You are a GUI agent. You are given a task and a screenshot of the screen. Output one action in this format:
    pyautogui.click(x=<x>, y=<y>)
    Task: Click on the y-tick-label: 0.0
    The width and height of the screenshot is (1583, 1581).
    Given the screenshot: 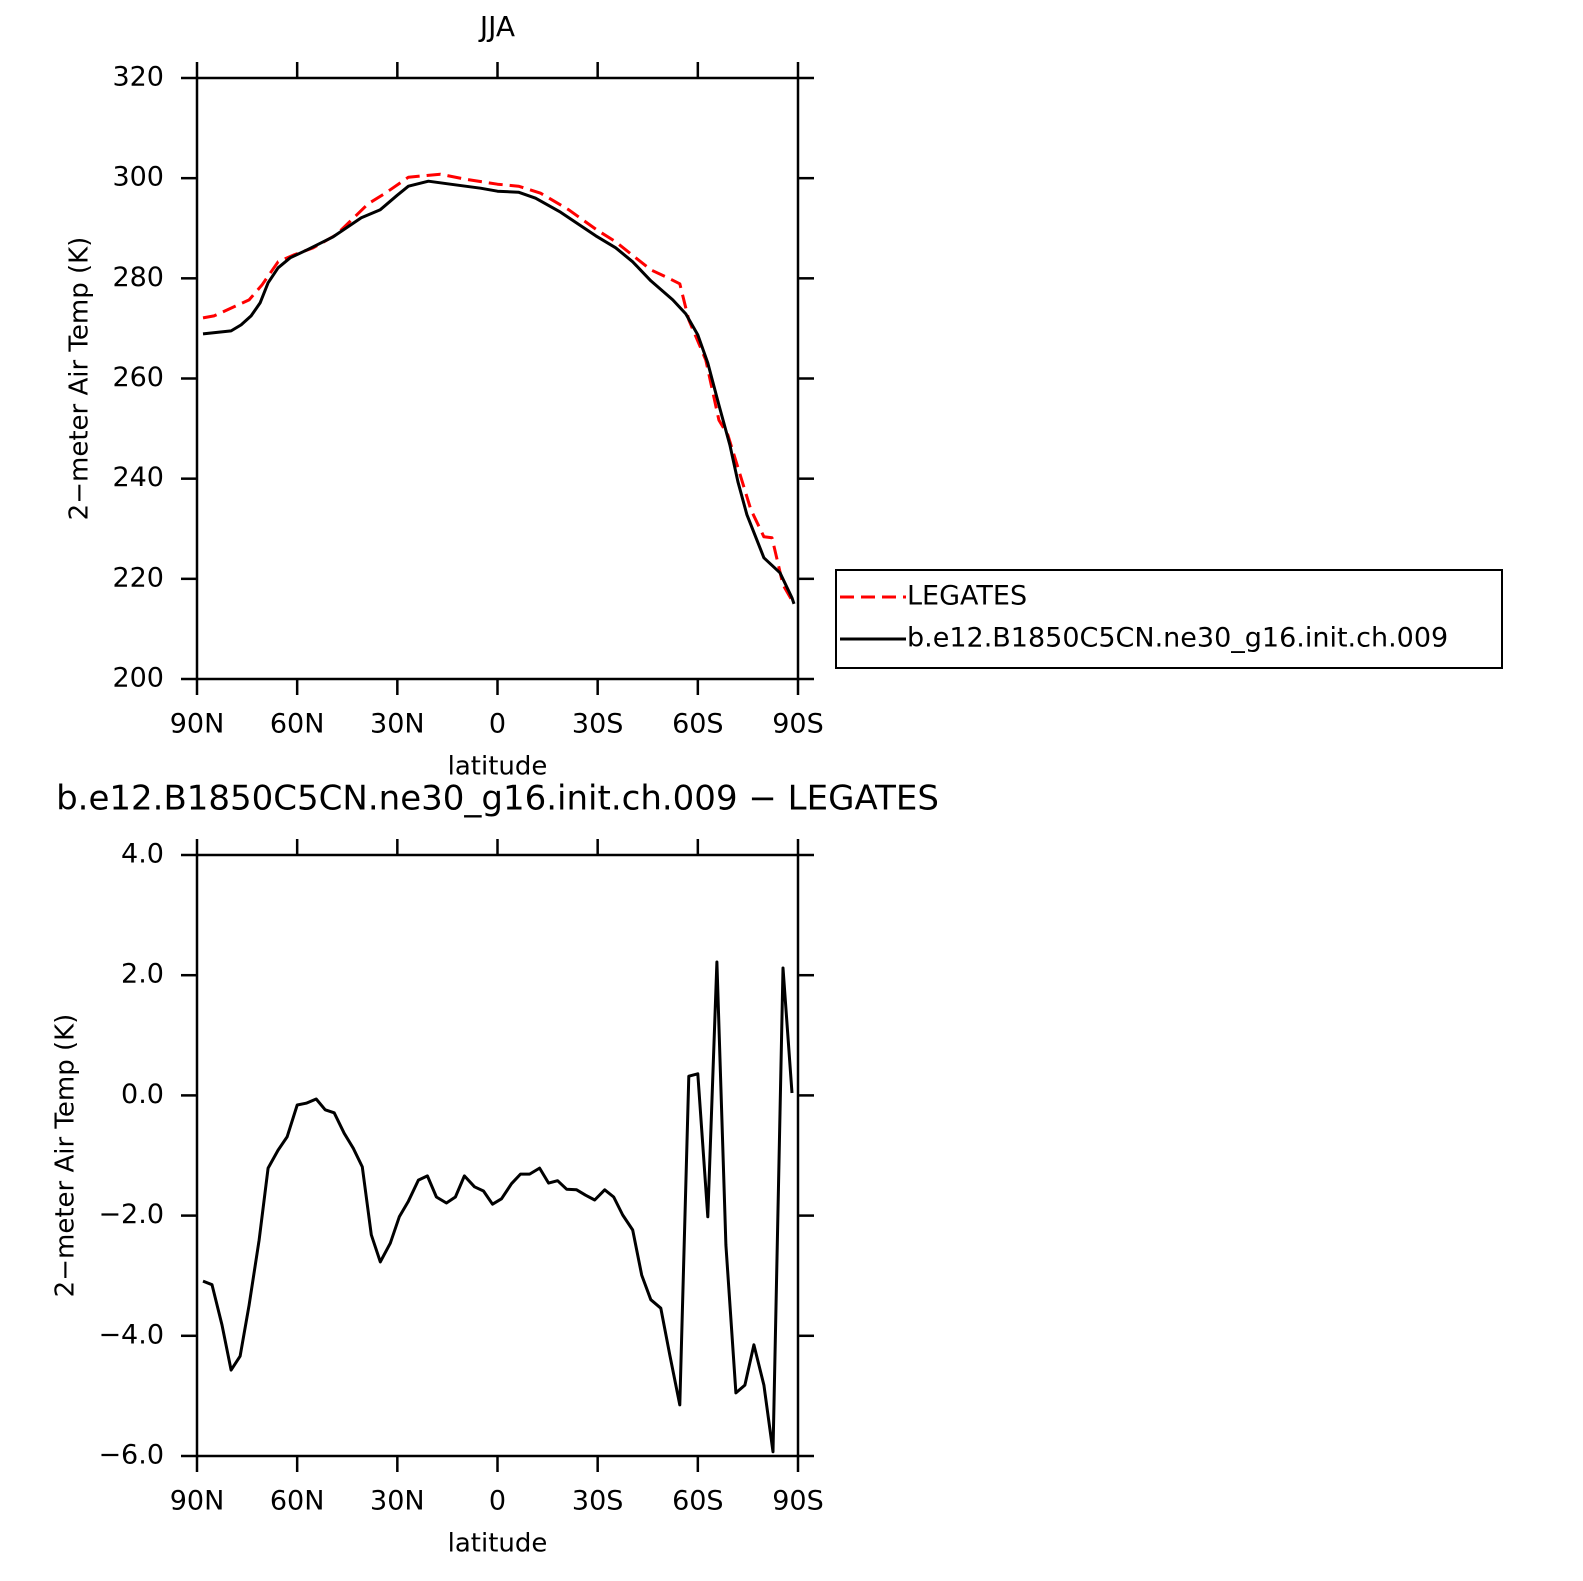 What is the action you would take?
    pyautogui.click(x=142, y=1094)
    